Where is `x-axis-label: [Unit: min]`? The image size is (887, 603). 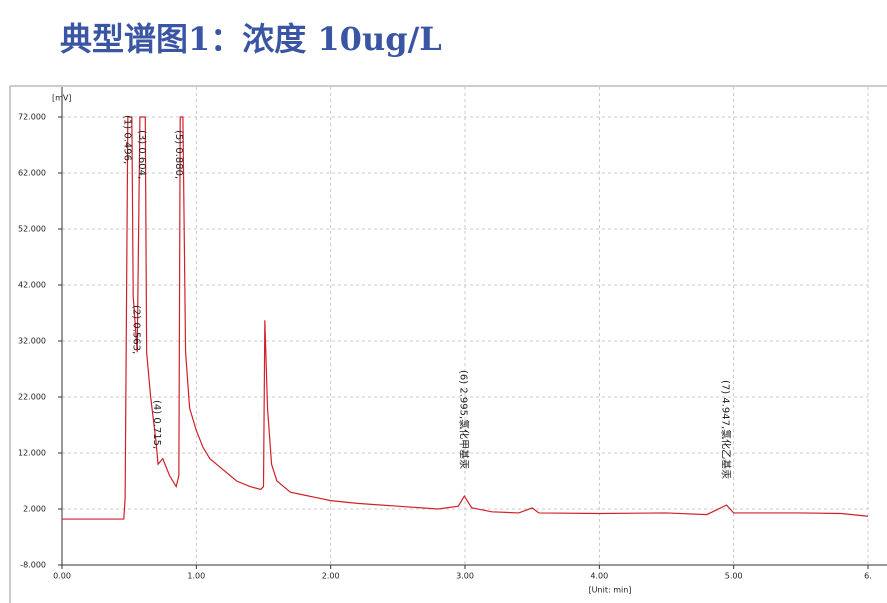
x-axis-label: [Unit: min] is located at coordinates (610, 590).